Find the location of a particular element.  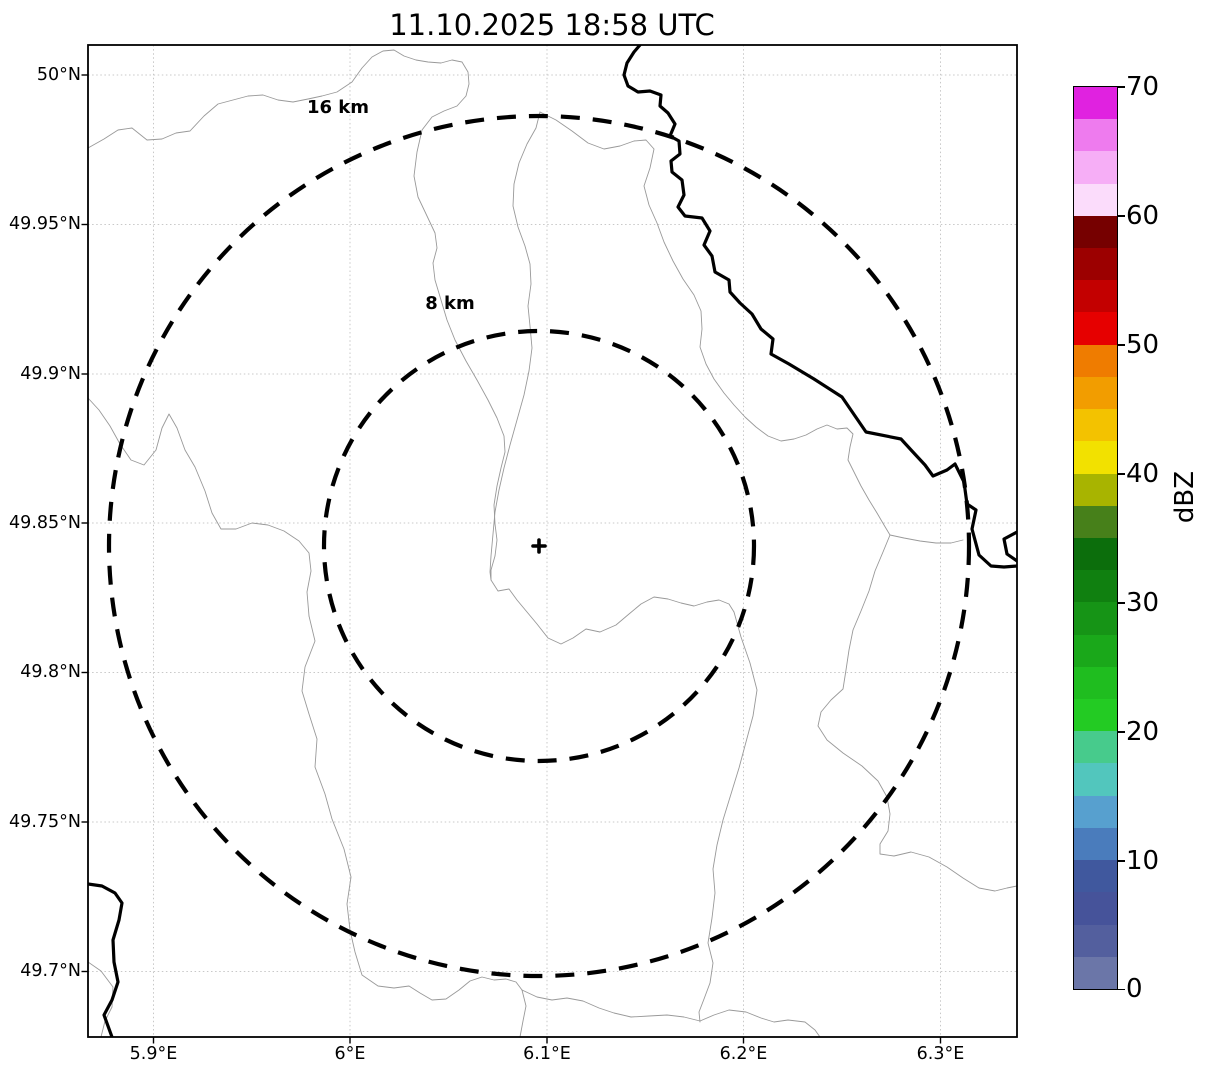

lat-tick-label: 49.95°N is located at coordinates (45, 224).